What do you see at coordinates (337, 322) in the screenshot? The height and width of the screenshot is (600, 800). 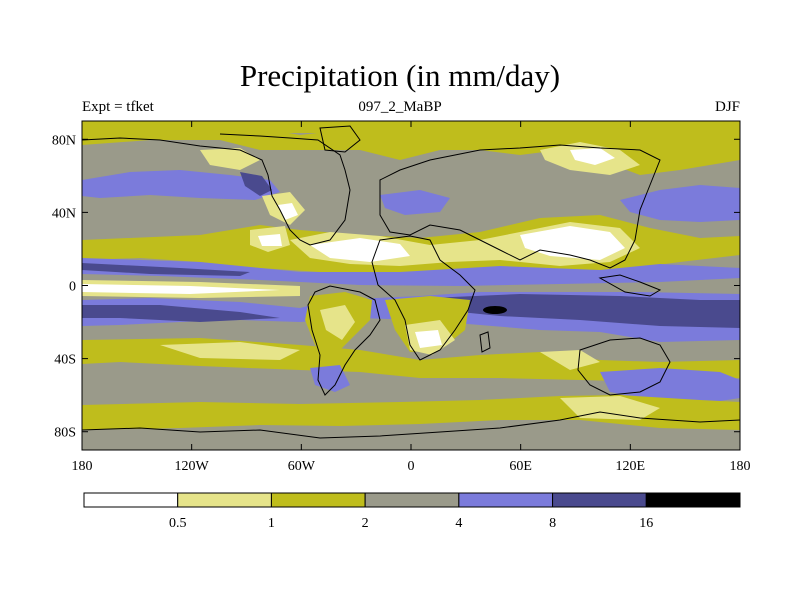 I see `field-samerica-light` at bounding box center [337, 322].